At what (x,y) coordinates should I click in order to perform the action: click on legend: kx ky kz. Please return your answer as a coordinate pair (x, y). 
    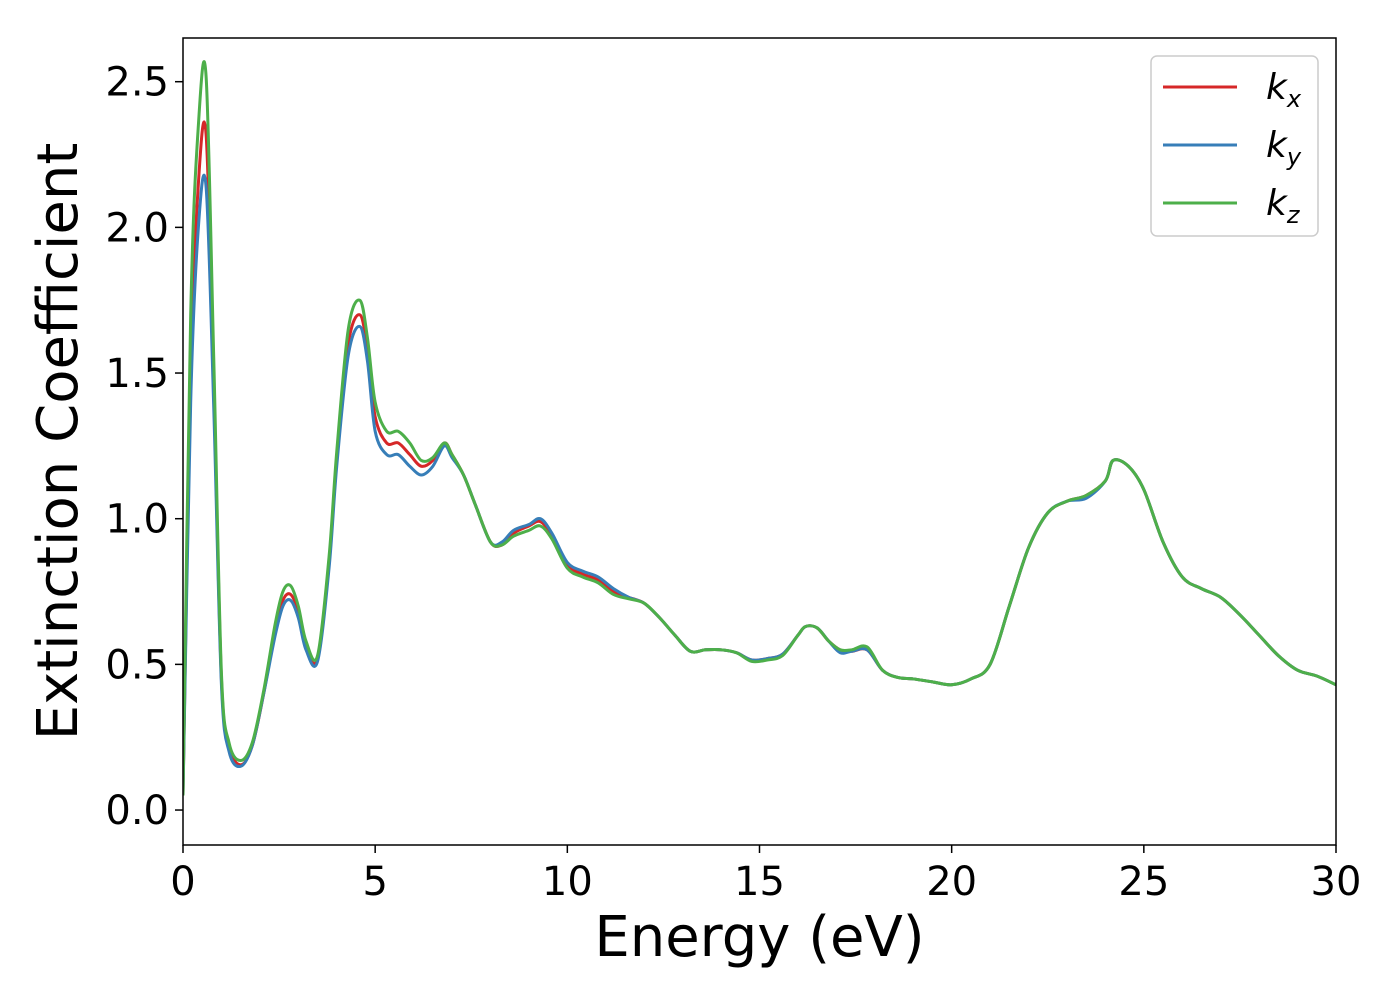
    Looking at the image, I should click on (1234, 146).